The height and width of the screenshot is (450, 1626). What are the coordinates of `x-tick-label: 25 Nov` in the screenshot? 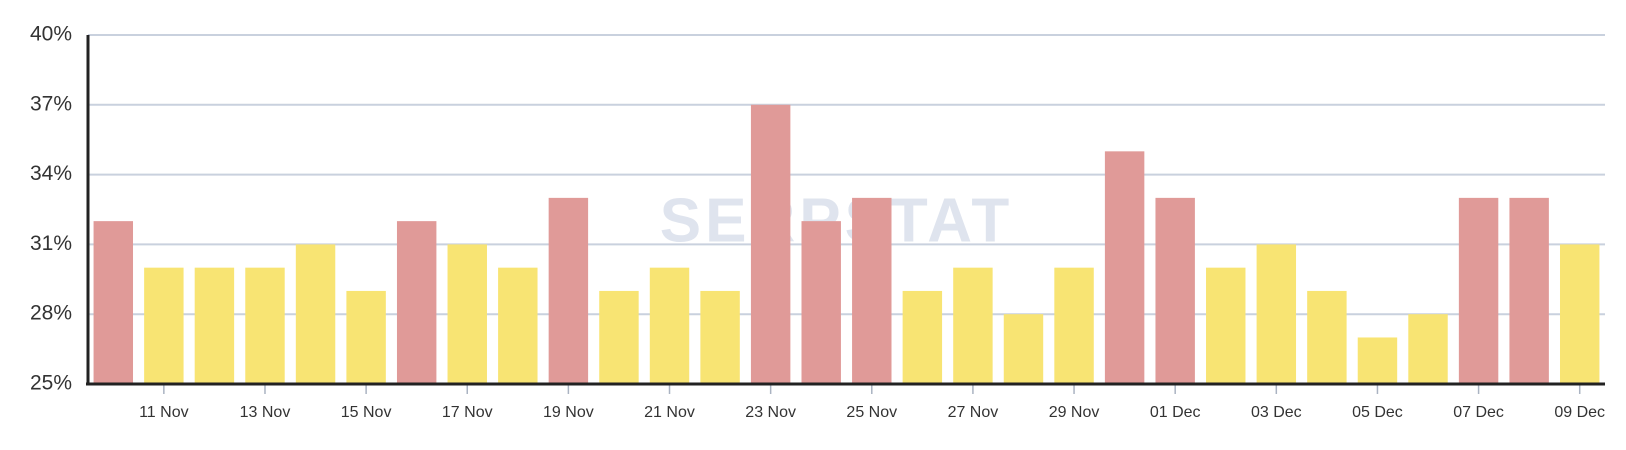 It's located at (871, 412).